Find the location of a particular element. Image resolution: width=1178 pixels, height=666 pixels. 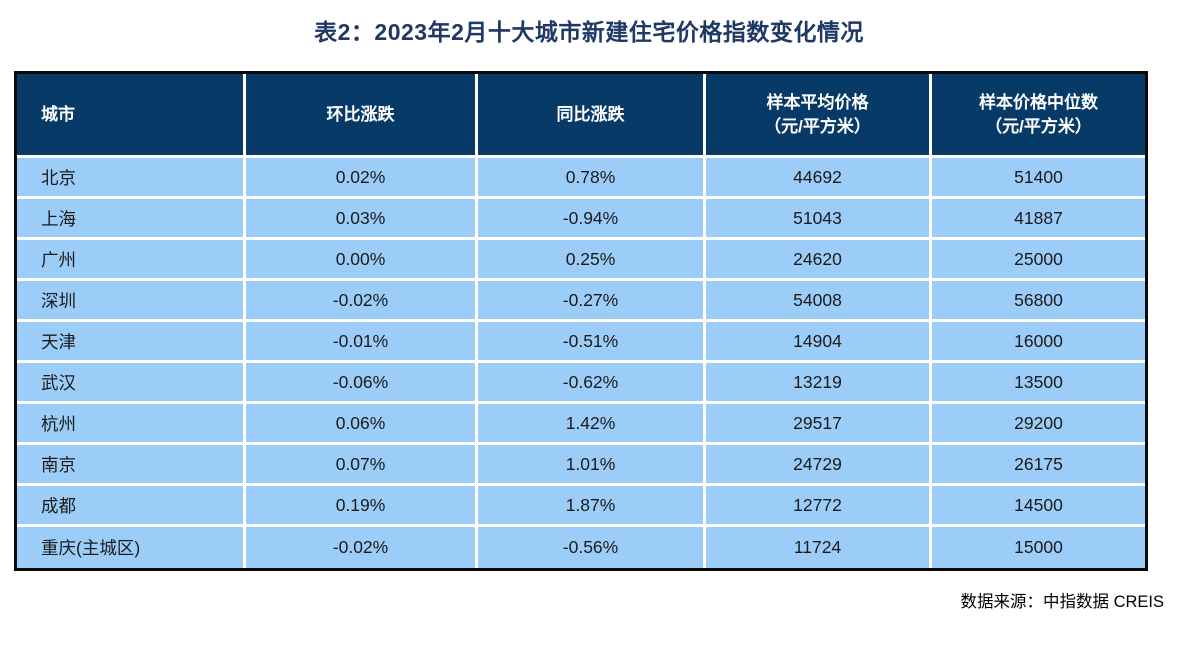

cell-mom-change: -0.06% is located at coordinates (362, 383).